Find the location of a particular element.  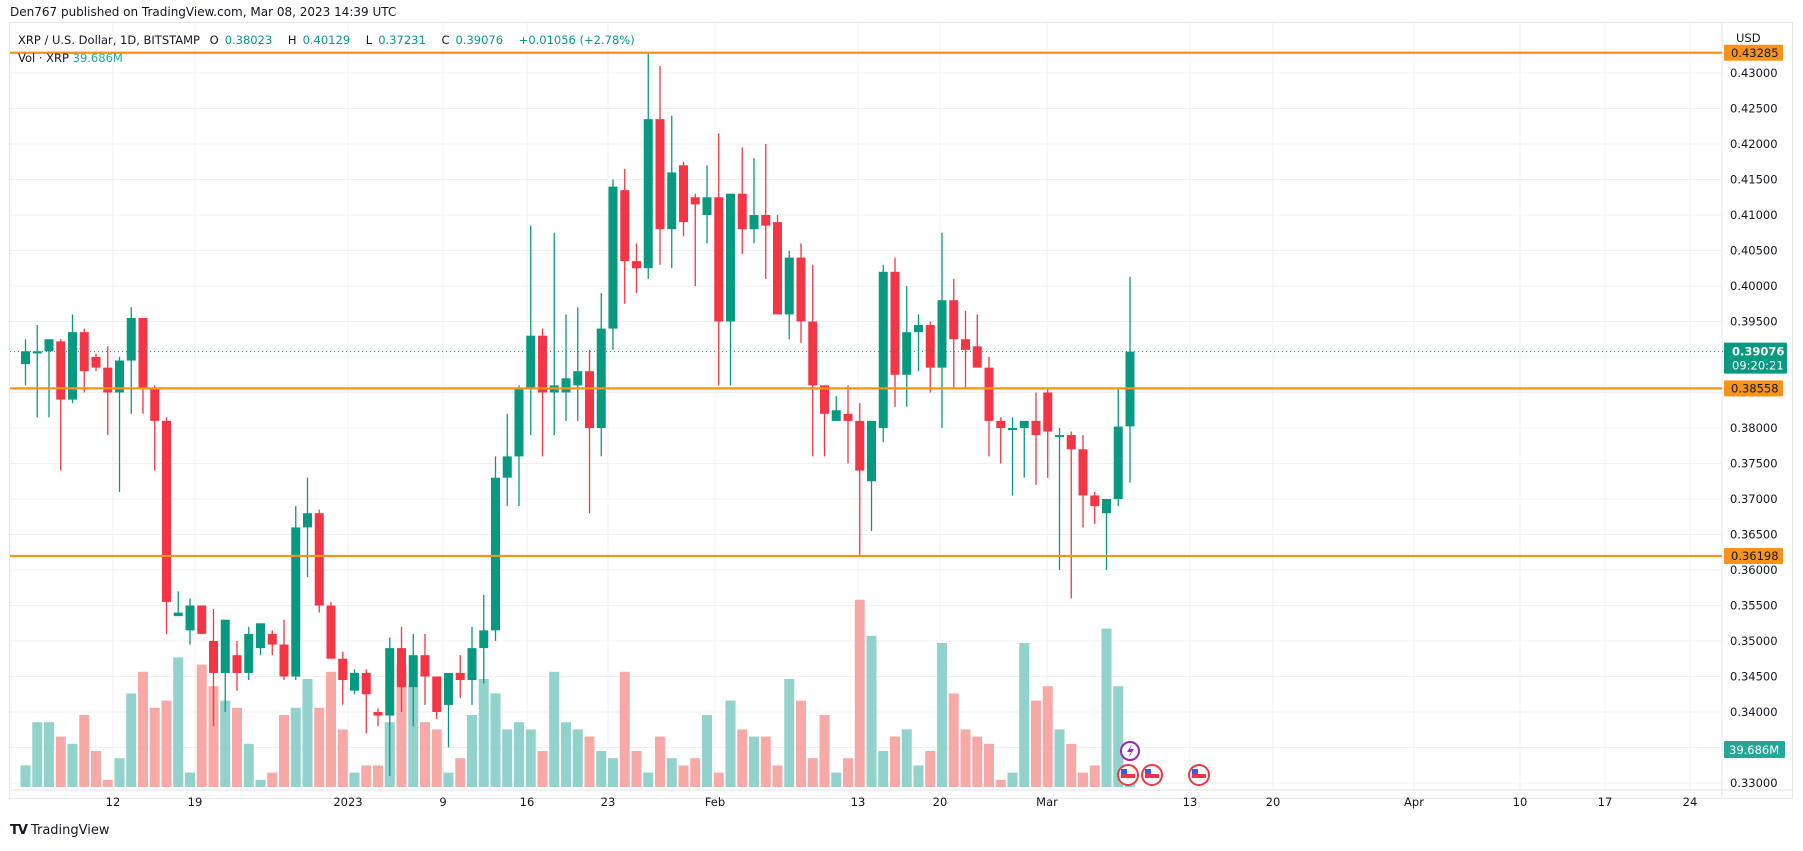

volume-label: Vol · XRP is located at coordinates (43, 58).